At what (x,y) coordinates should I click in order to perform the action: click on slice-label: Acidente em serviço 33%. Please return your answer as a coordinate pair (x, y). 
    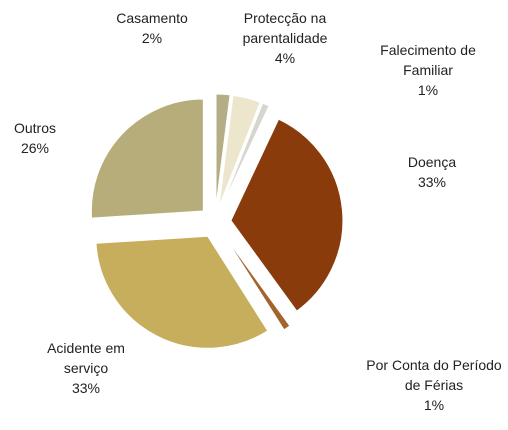
    Looking at the image, I should click on (86, 368).